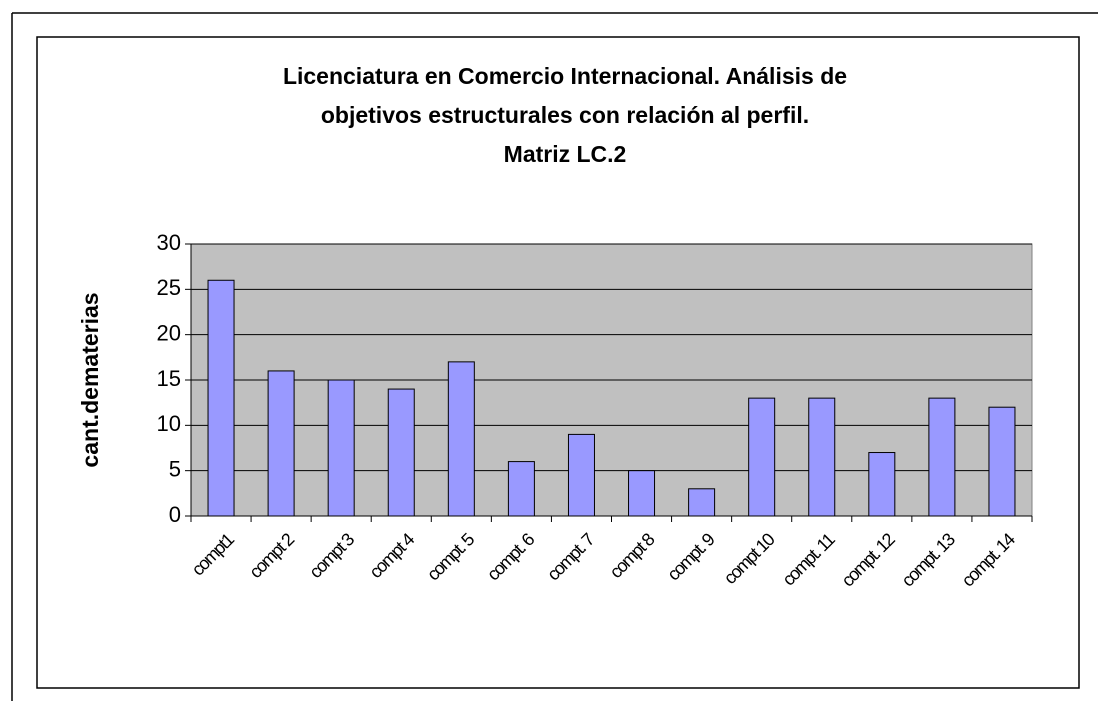 The height and width of the screenshot is (701, 1098). What do you see at coordinates (565, 154) in the screenshot?
I see `chart-title: Matriz LC.2` at bounding box center [565, 154].